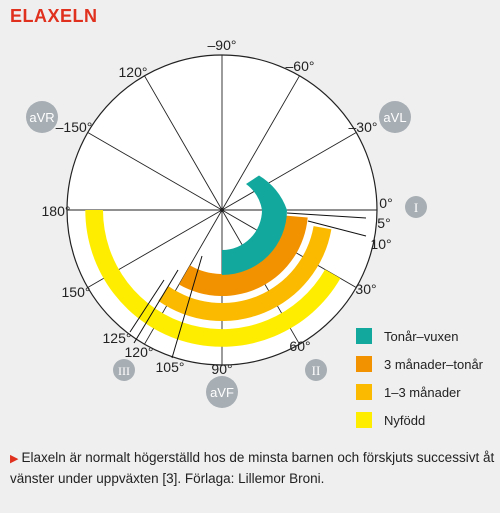 The height and width of the screenshot is (513, 500). Describe the element at coordinates (56, 211) in the screenshot. I see `angle-label-180: 180°` at that location.